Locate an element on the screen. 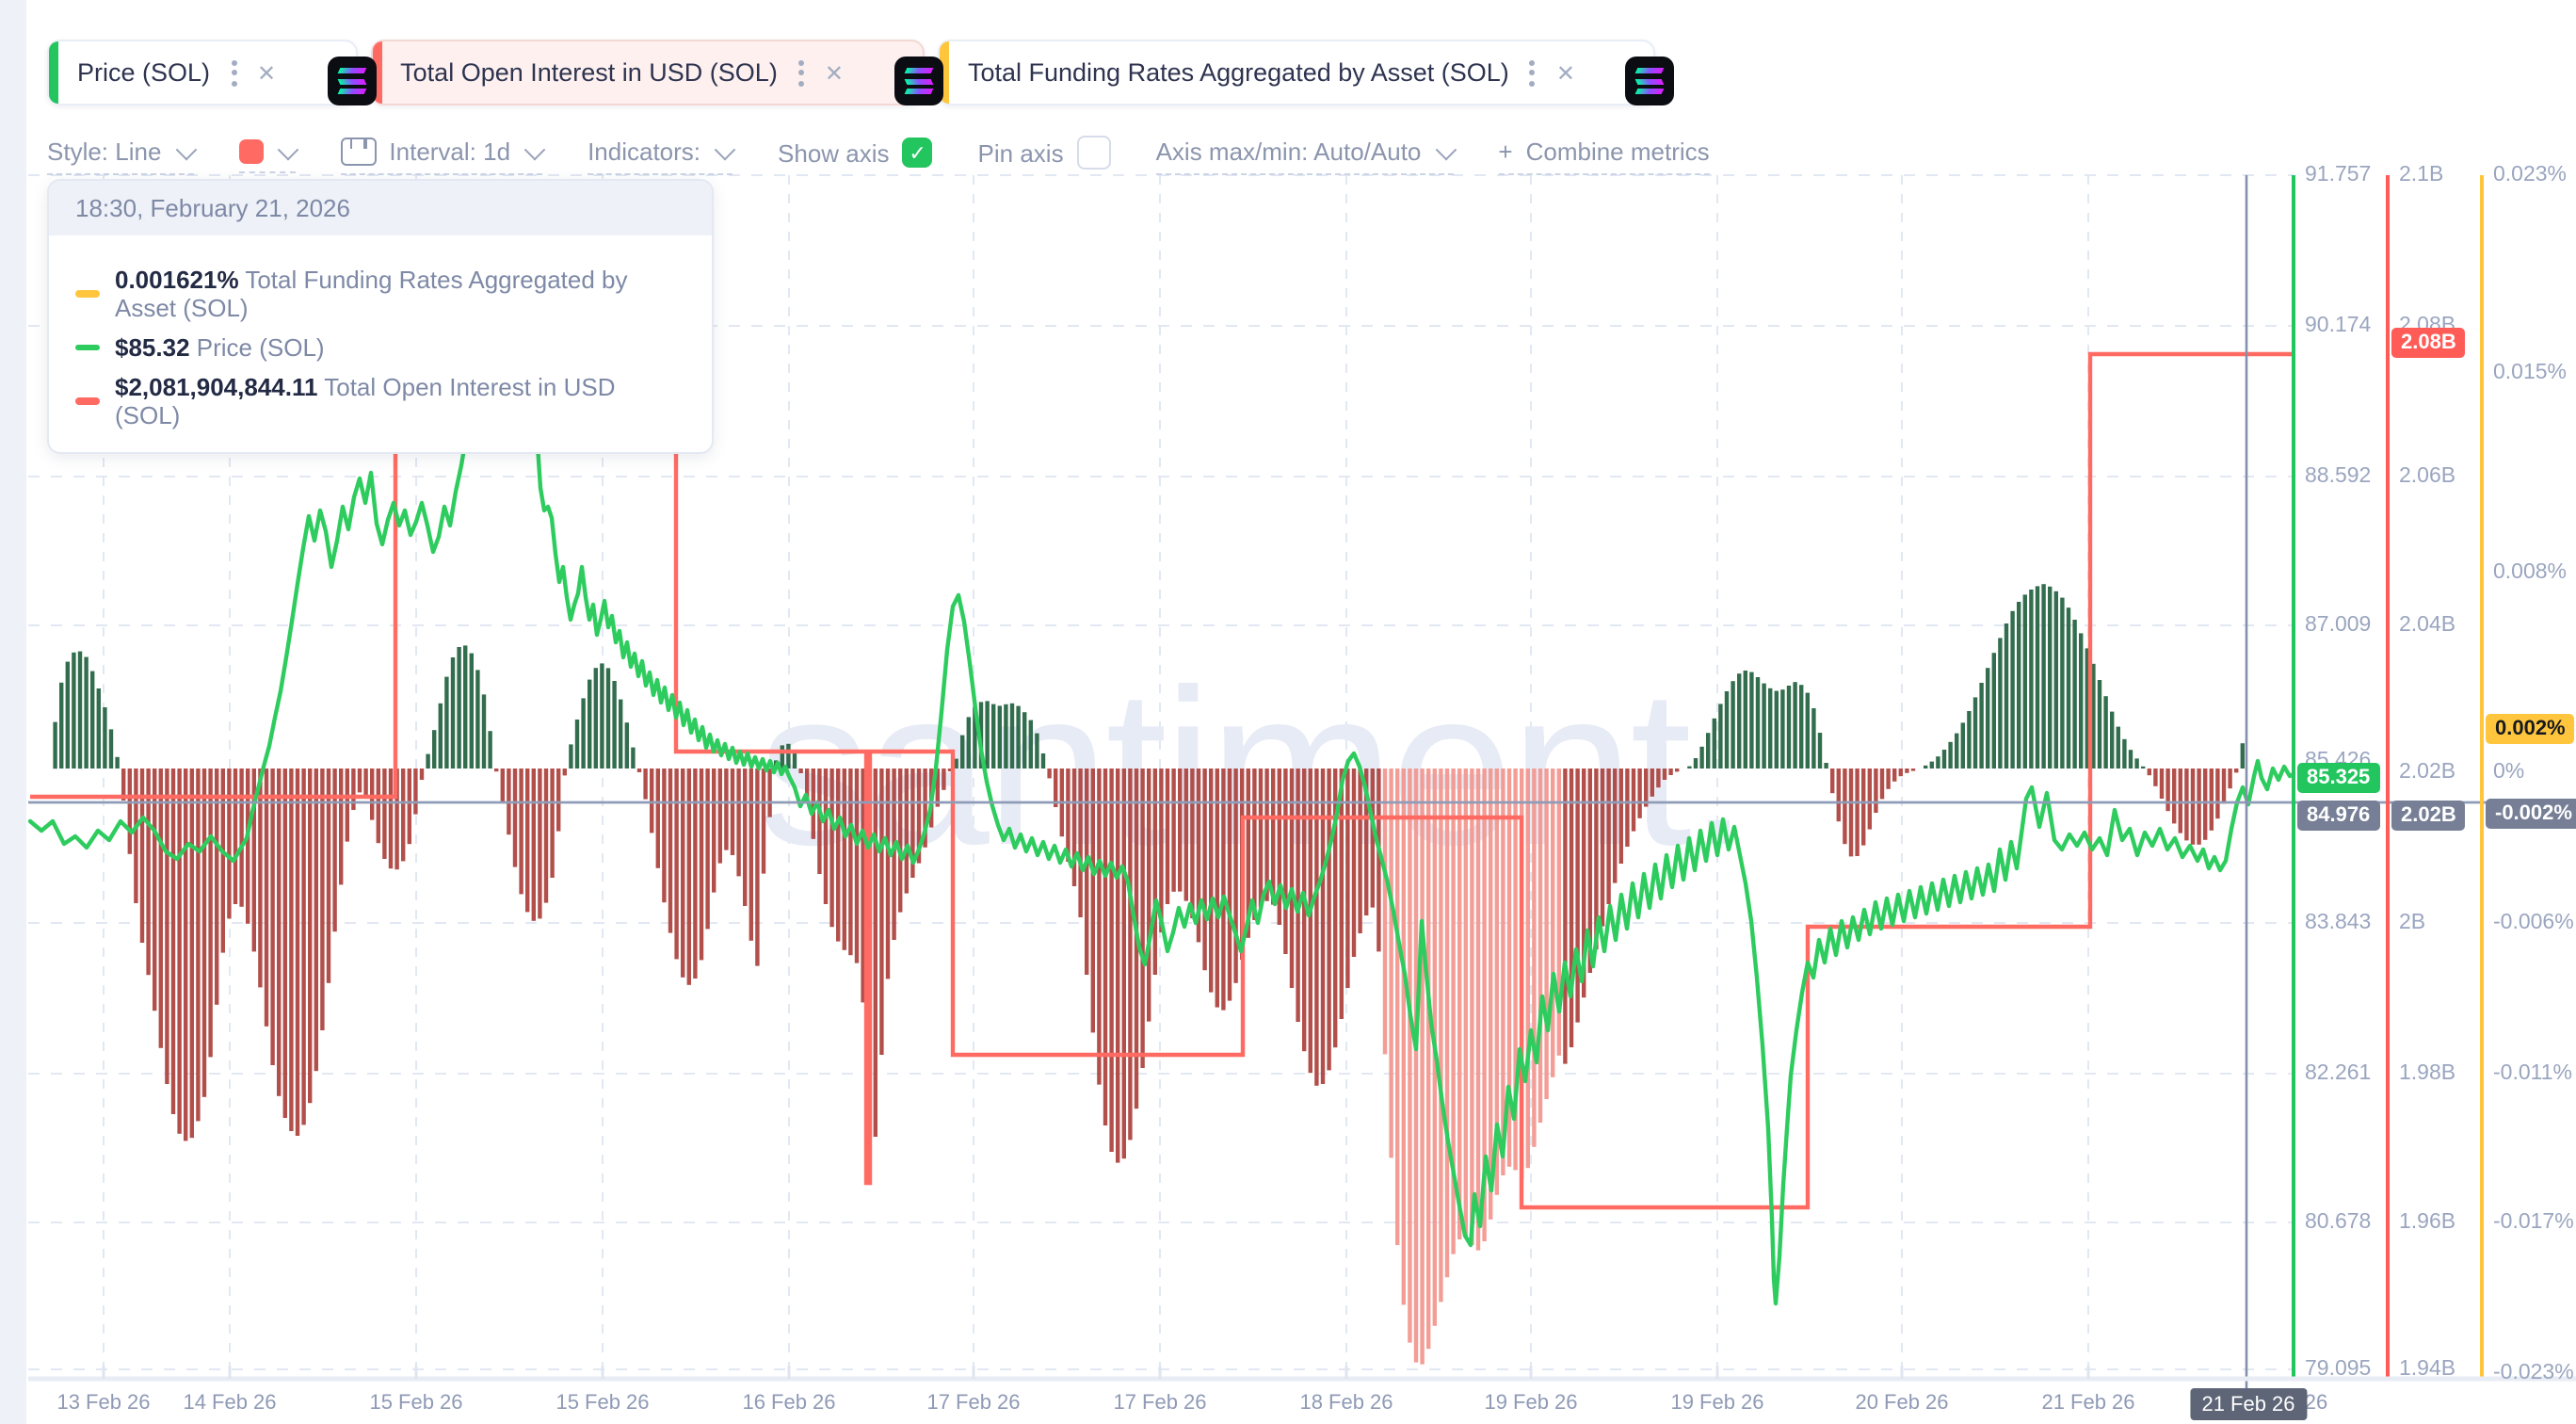  axis-tick-price: 80.678 is located at coordinates (2338, 1222).